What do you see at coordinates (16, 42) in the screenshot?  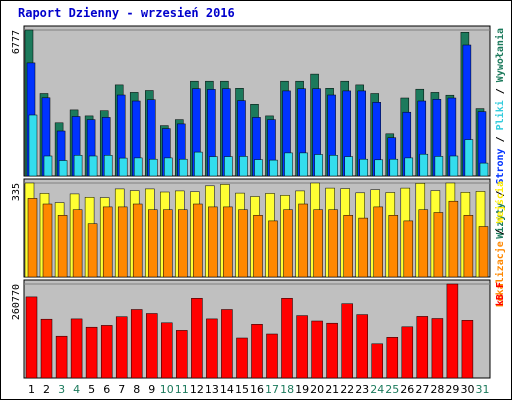 I see `panel-top-ymax-label: 6777` at bounding box center [16, 42].